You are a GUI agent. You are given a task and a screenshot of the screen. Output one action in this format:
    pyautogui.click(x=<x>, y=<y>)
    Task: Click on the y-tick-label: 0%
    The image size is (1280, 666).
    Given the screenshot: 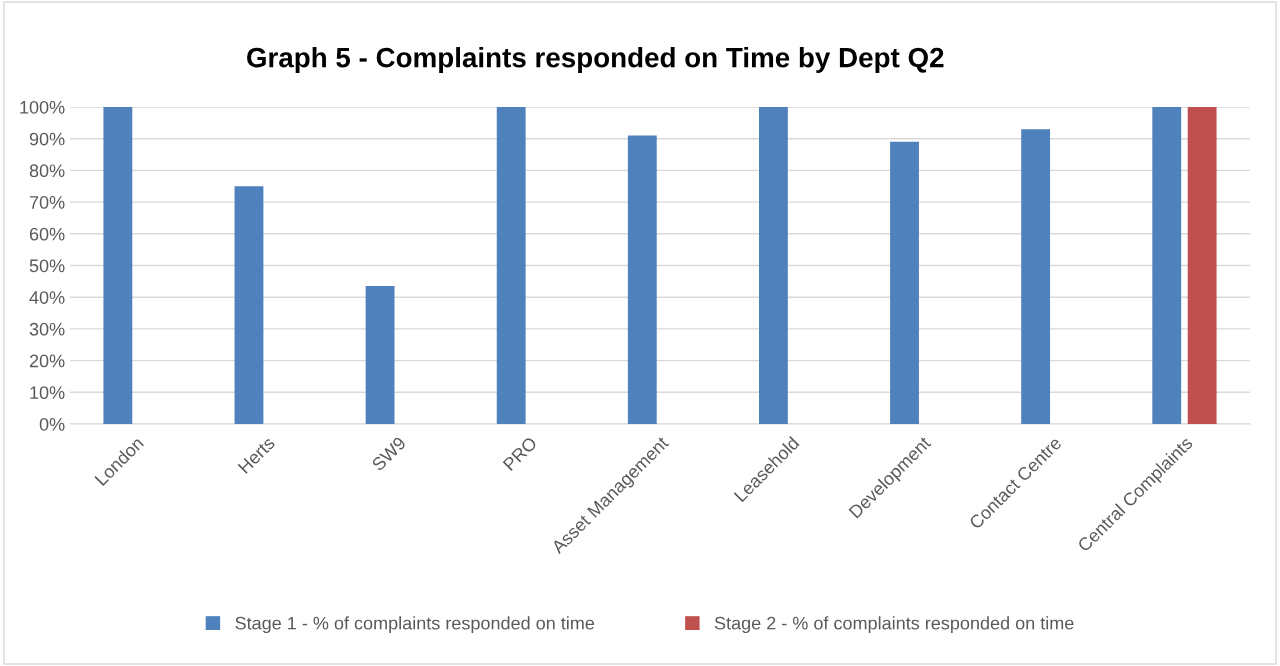 What is the action you would take?
    pyautogui.click(x=52, y=424)
    